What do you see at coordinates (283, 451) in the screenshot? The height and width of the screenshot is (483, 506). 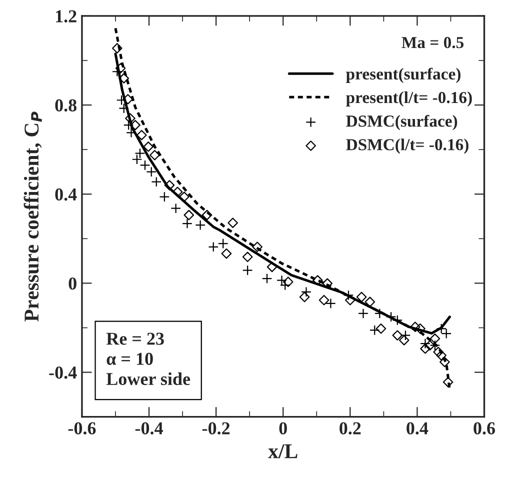 I see `x-axis-title: x/L` at bounding box center [283, 451].